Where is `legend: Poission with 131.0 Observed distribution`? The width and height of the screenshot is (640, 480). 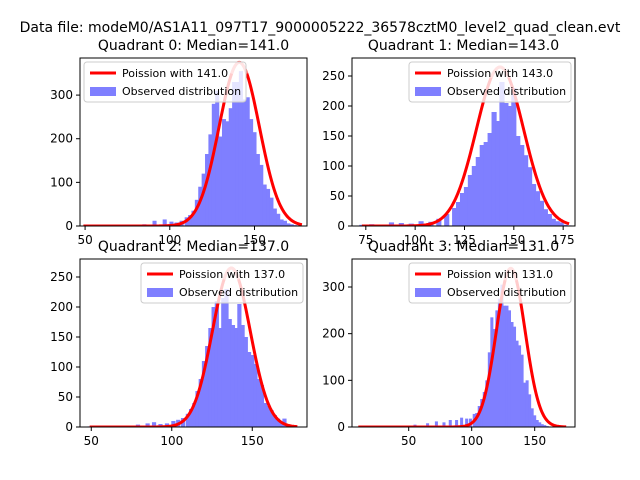
legend: Poission with 131.0 Observed distribution is located at coordinates (490, 283).